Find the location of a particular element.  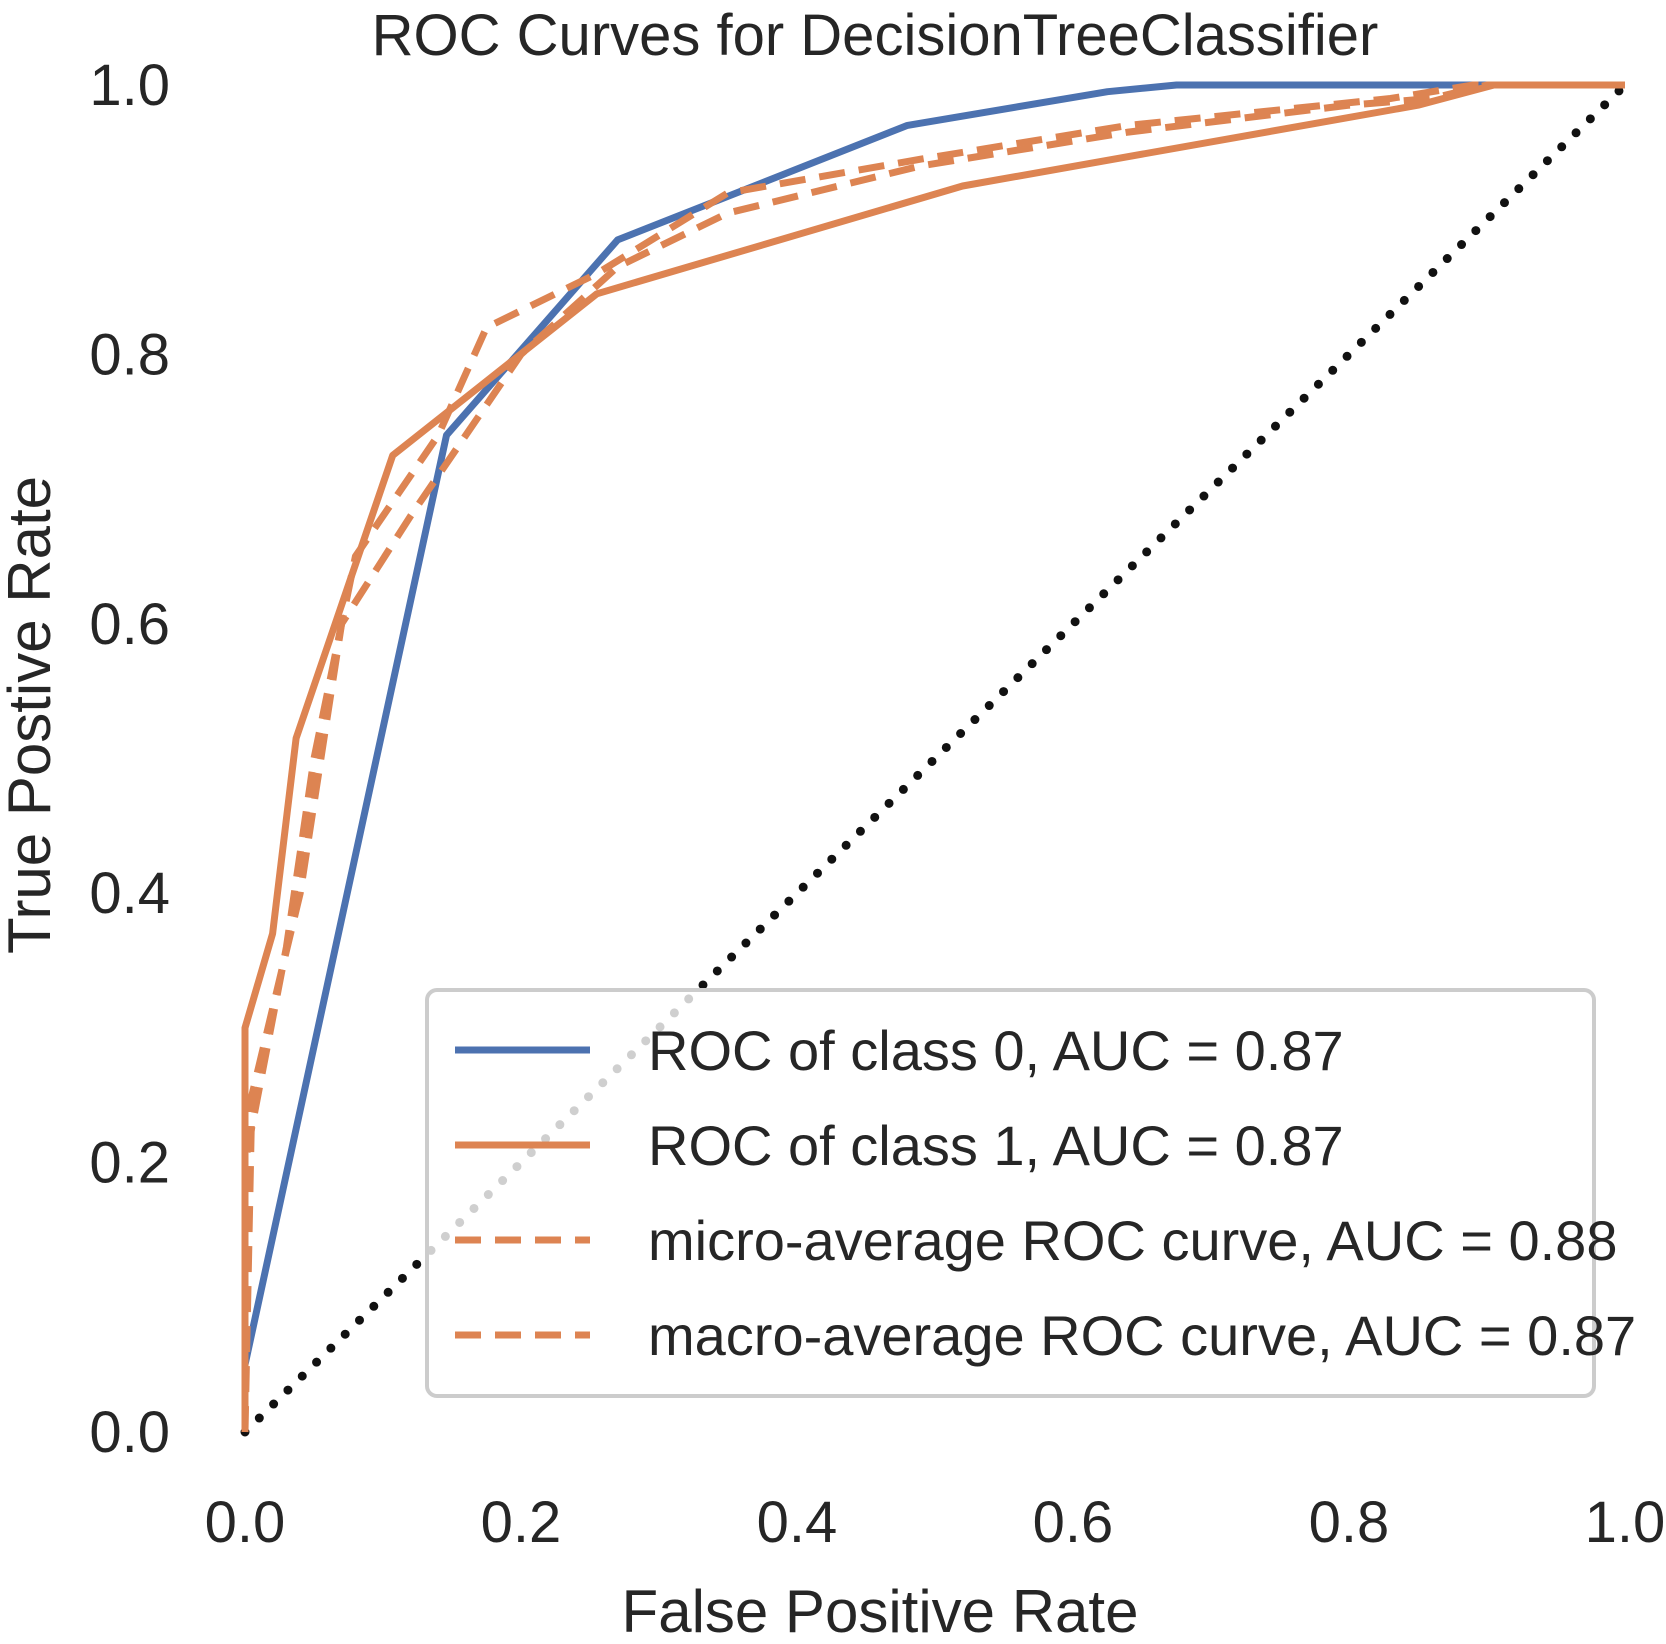

y-tick-label: 0.2 is located at coordinates (129, 1163).